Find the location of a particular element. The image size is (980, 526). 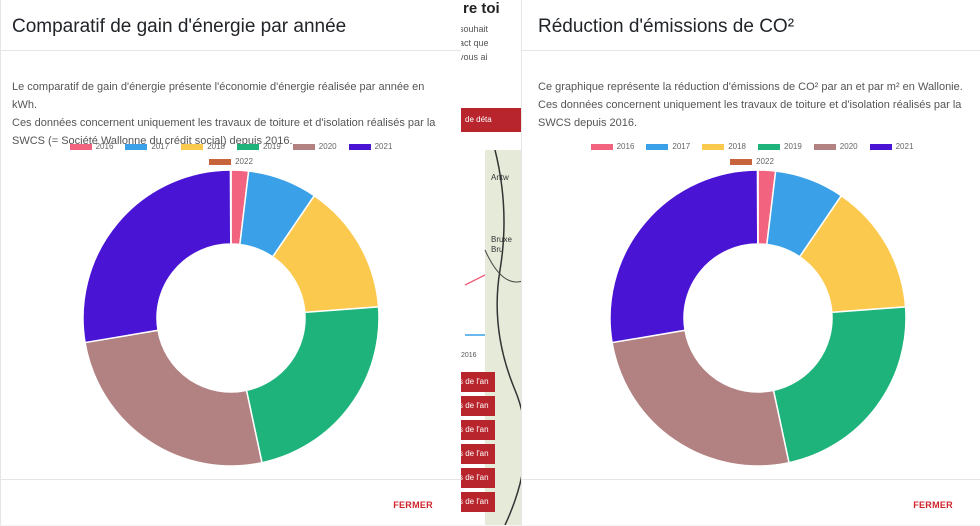

modal-header: Réduction d'émissions de CO² is located at coordinates (751, 25).